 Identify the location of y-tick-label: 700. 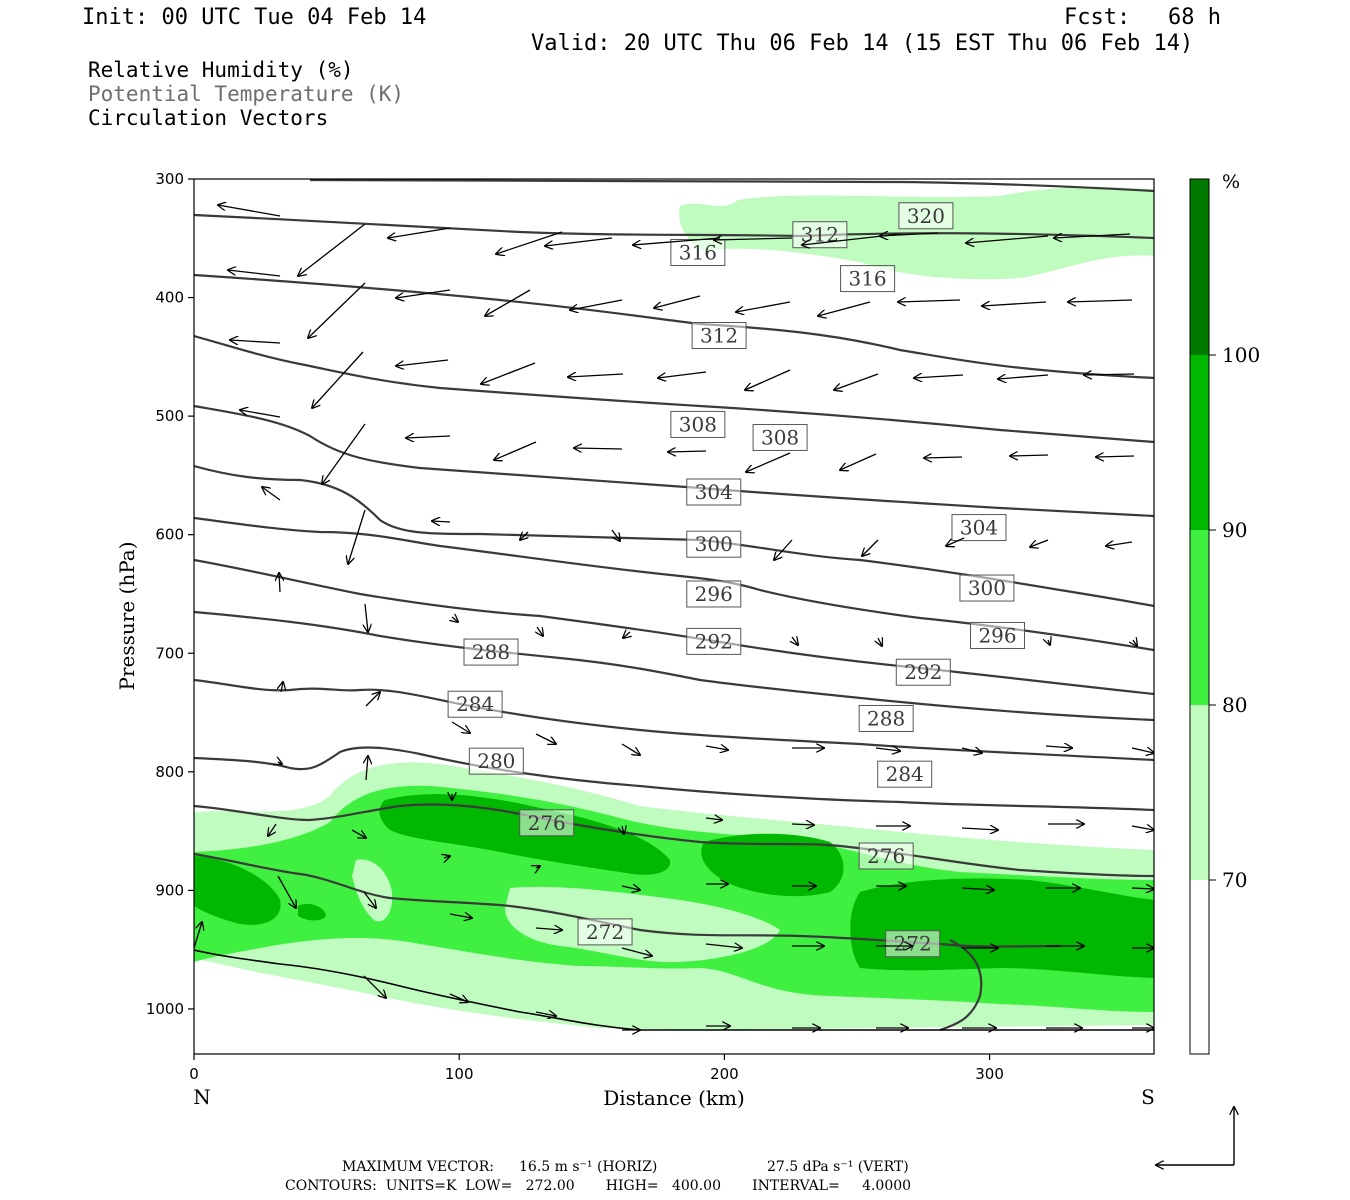
(169, 653).